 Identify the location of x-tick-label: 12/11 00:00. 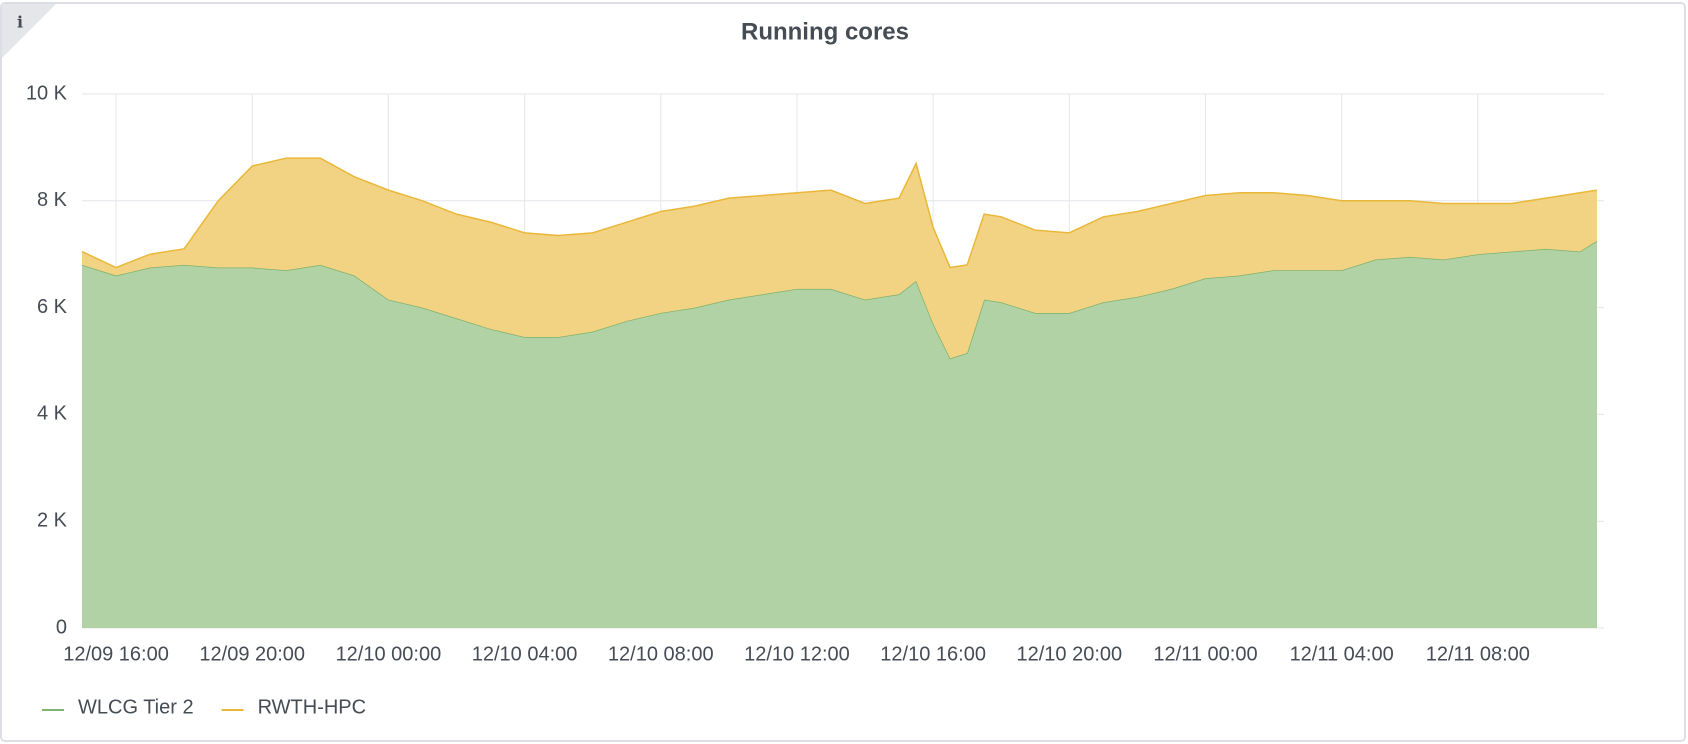
(1205, 654).